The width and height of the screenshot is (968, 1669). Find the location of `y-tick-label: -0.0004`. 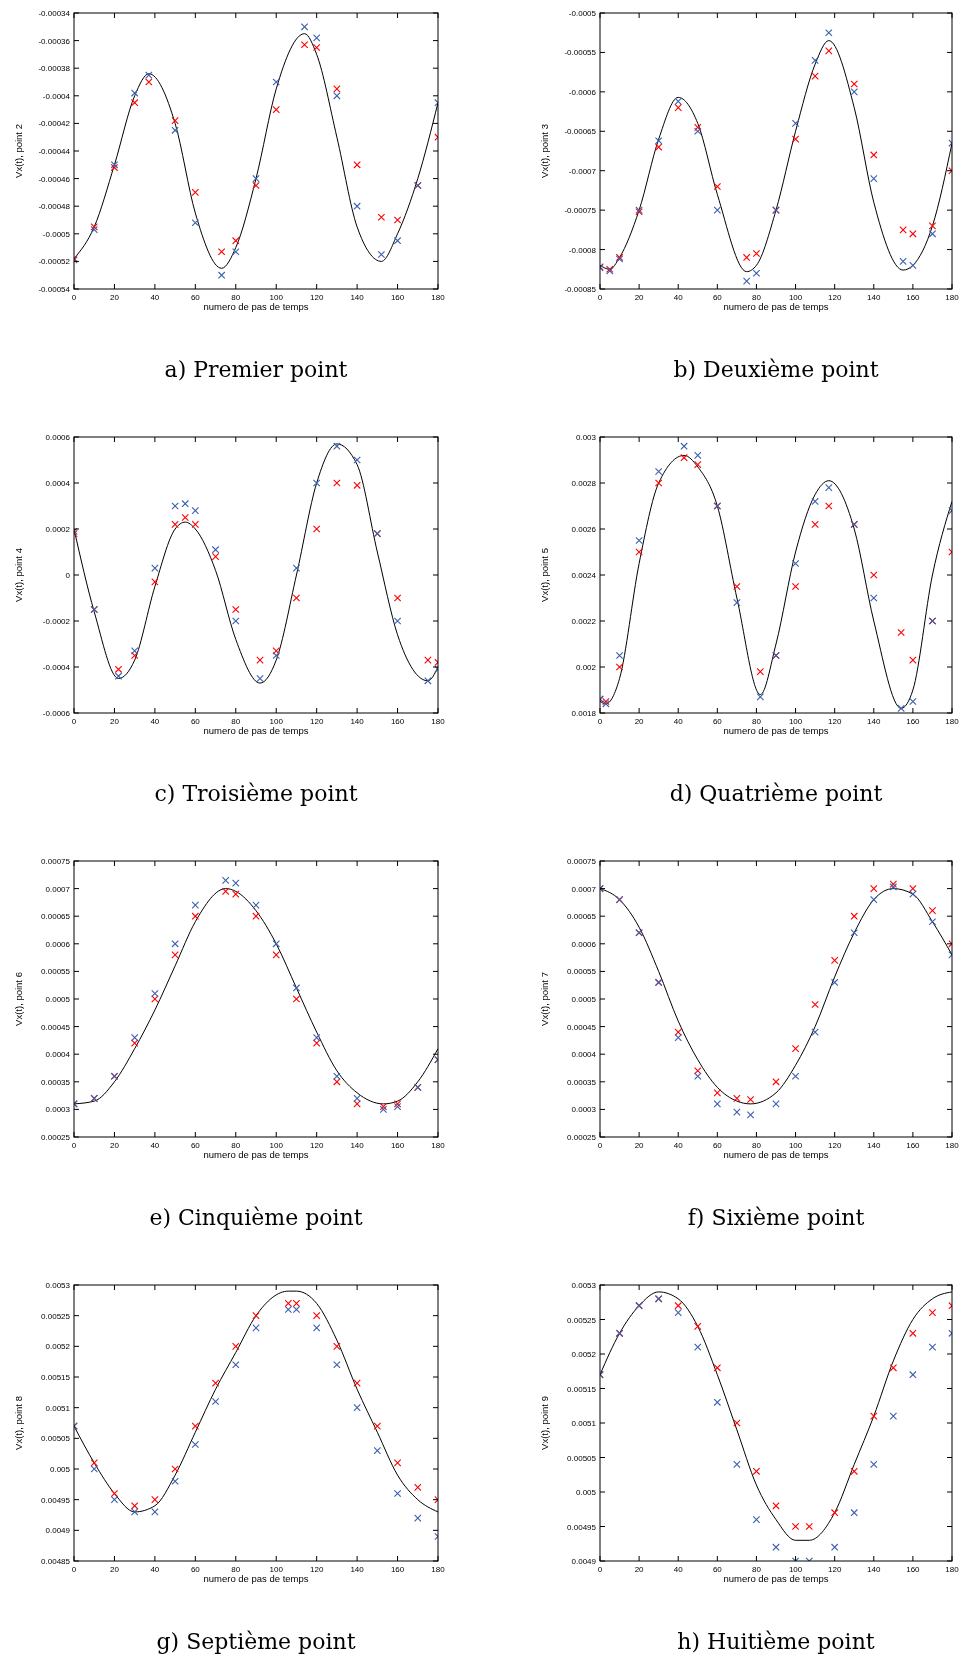

y-tick-label: -0.0004 is located at coordinates (56, 96).